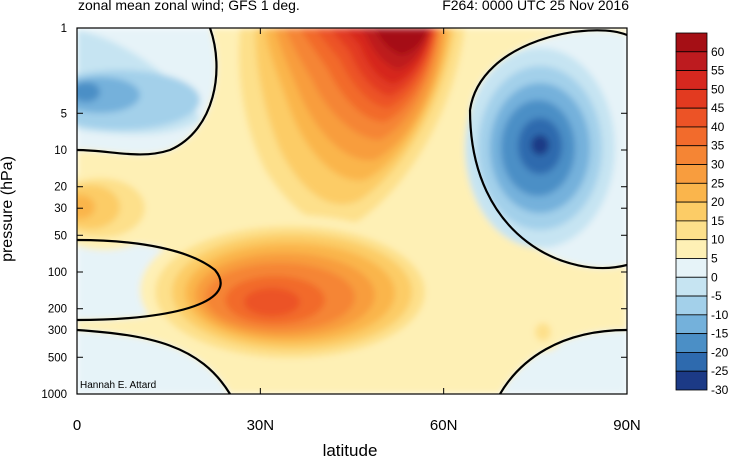 This screenshot has width=732, height=461. What do you see at coordinates (57, 273) in the screenshot?
I see `y-tick-label: 100` at bounding box center [57, 273].